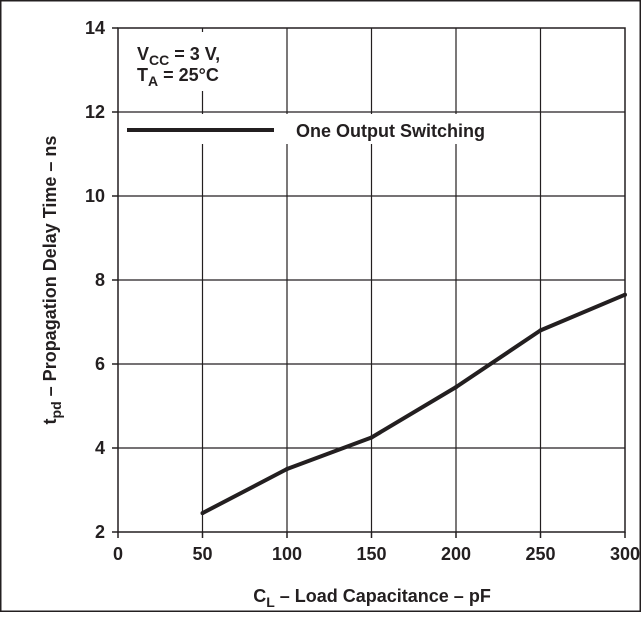 The image size is (641, 617). Describe the element at coordinates (383, 596) in the screenshot. I see `x-axis-label-rest: – Load Capacitance – pF` at that location.